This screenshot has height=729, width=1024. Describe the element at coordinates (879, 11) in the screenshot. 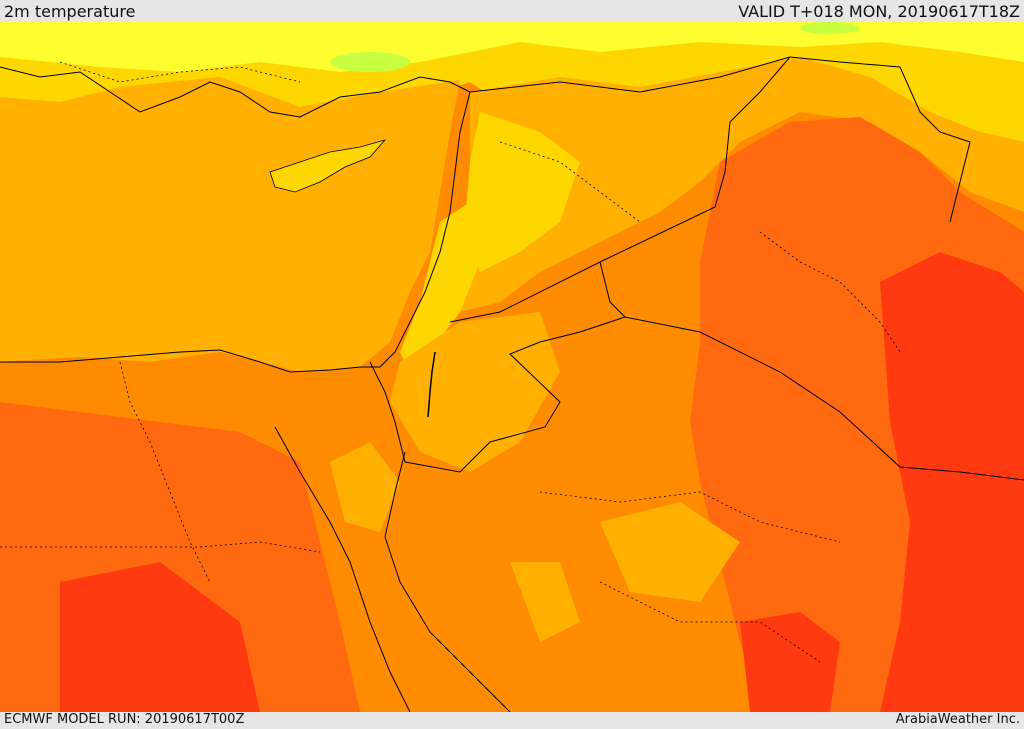

I see `valid-time-label: VALID T+018 MON, 20190617T18Z` at that location.